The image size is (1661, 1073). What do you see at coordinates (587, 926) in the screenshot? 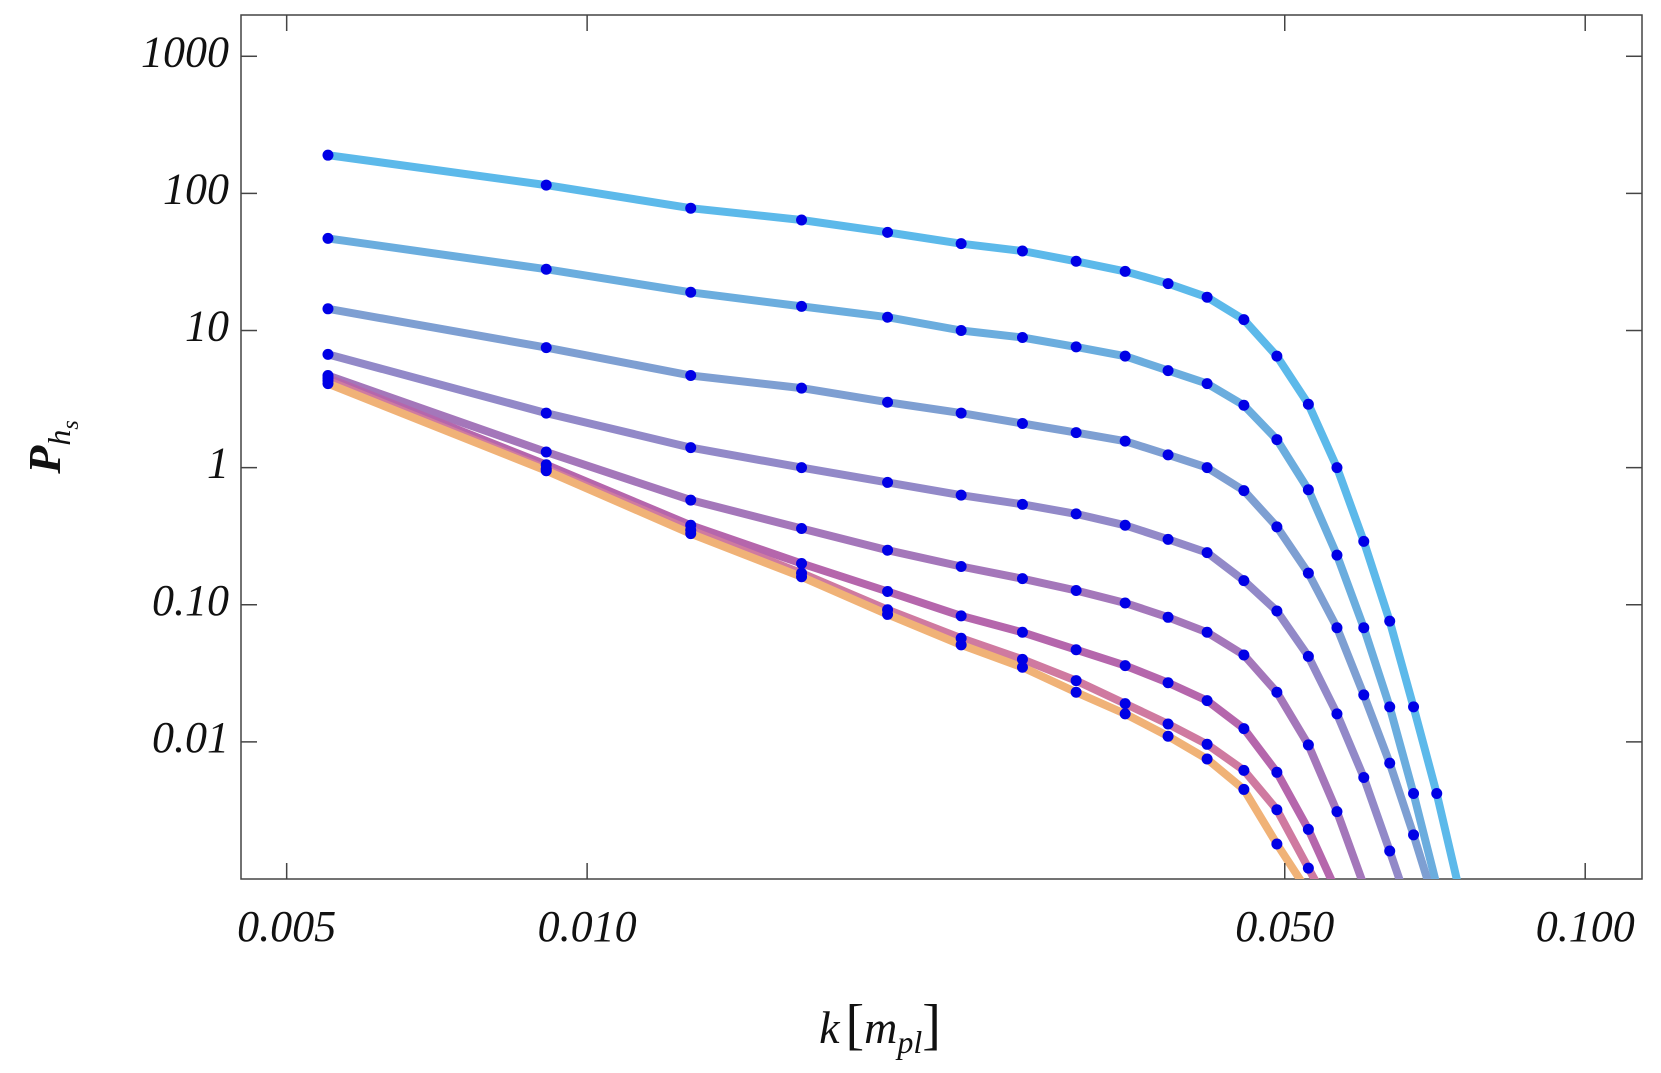
I see `x-tick-label: 0.010` at bounding box center [587, 926].